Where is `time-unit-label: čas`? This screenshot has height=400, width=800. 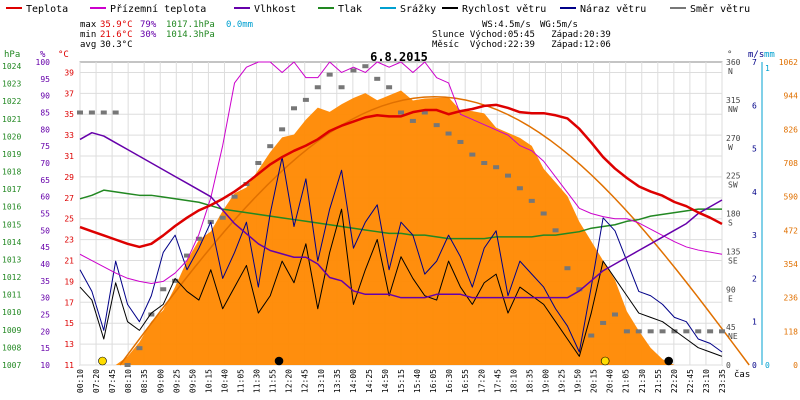 time-unit-label: čas is located at coordinates (742, 374).